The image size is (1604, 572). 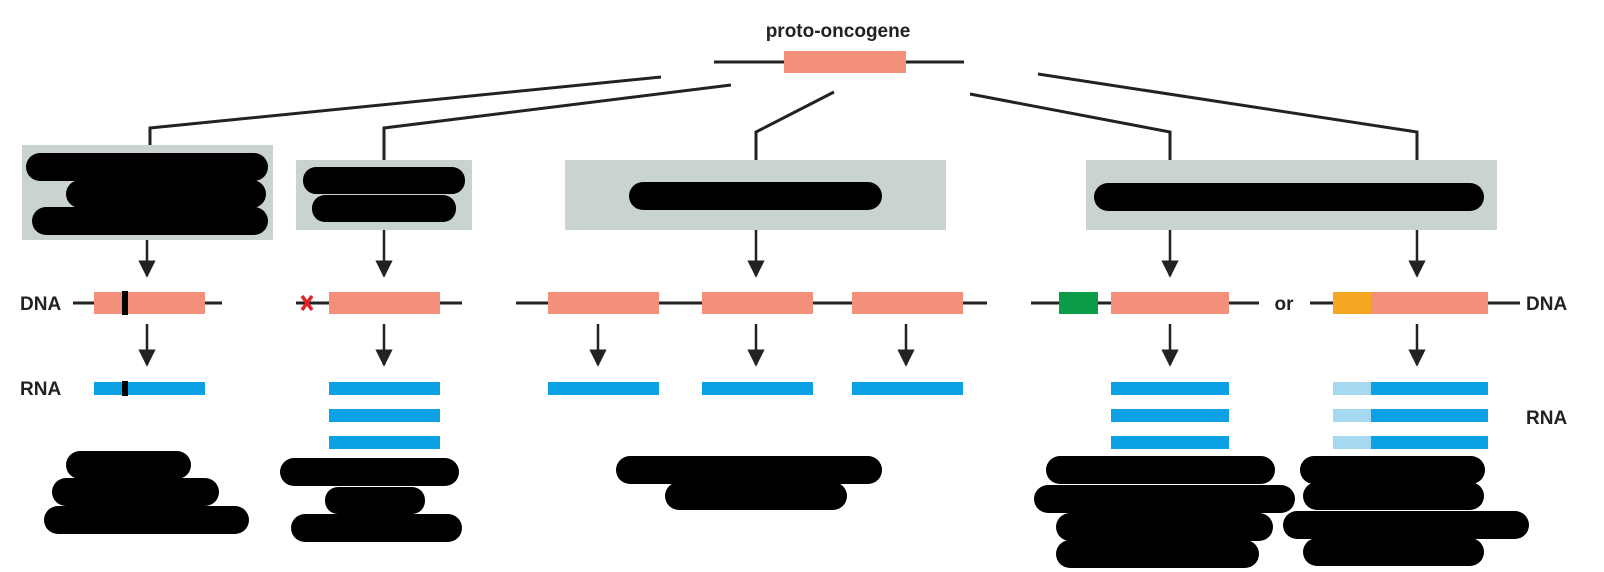 What do you see at coordinates (1546, 304) in the screenshot?
I see `dna-label-right: DNA` at bounding box center [1546, 304].